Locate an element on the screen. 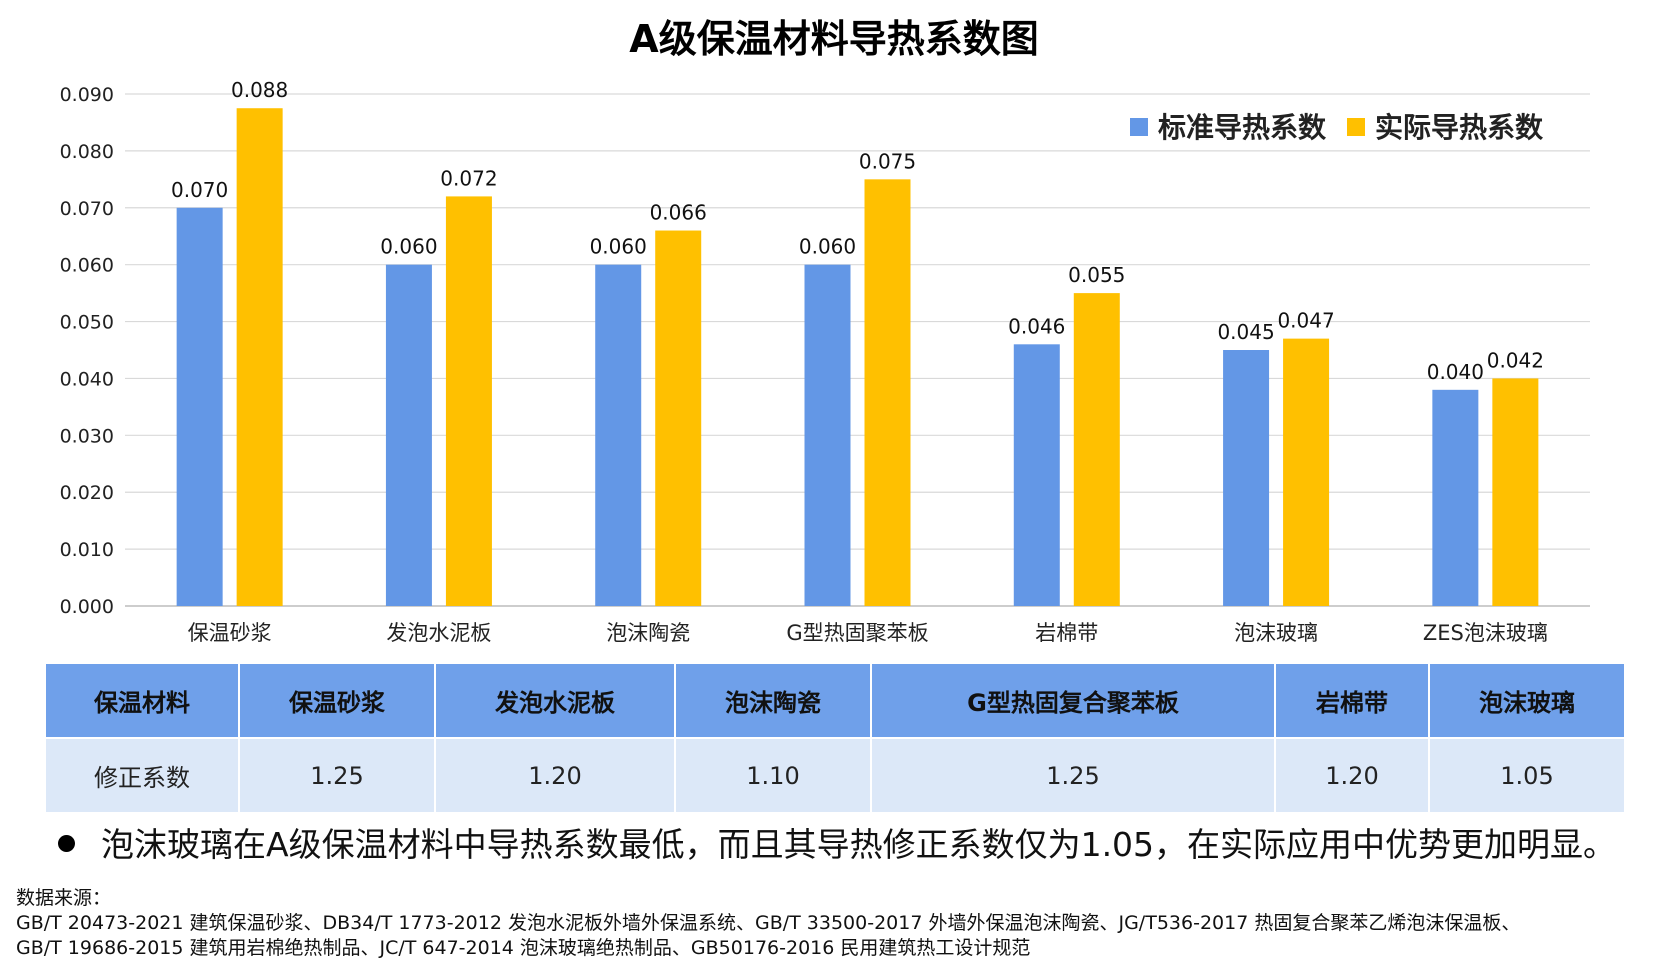  x-axis-categories: 保温砂浆 发泡水泥板 泡沫陶瓷 G型热固聚苯板 岩棉带 泡沫玻璃 ZES泡沫玻璃 is located at coordinates (868, 633).